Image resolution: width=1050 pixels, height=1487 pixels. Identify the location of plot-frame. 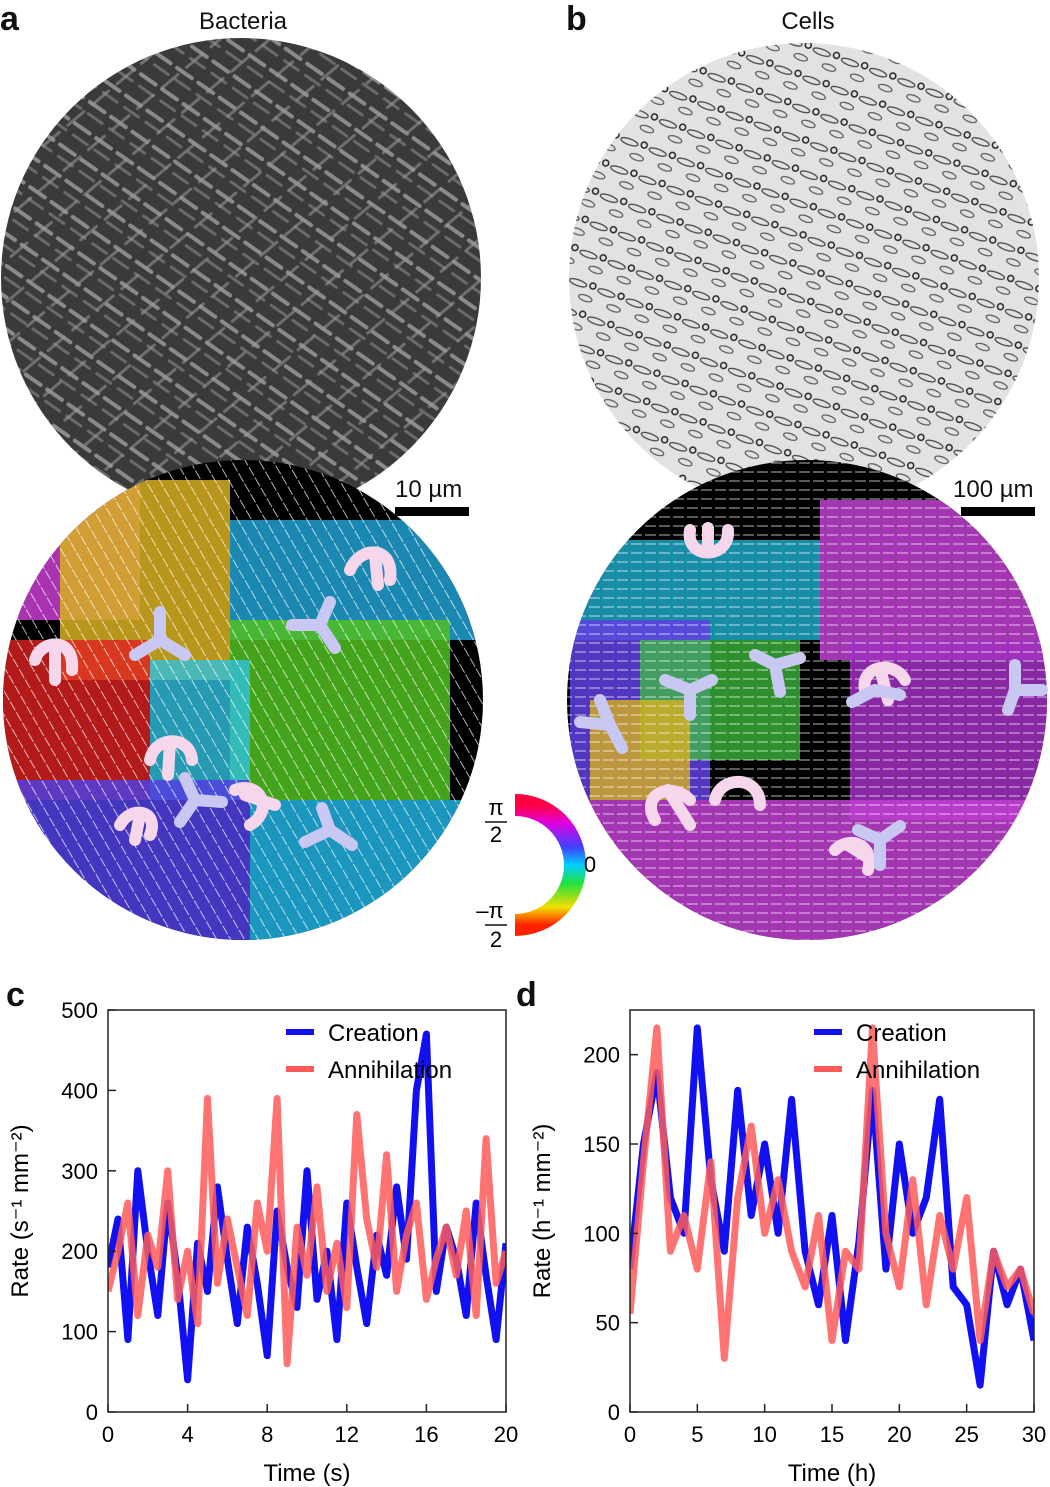
(307, 1211).